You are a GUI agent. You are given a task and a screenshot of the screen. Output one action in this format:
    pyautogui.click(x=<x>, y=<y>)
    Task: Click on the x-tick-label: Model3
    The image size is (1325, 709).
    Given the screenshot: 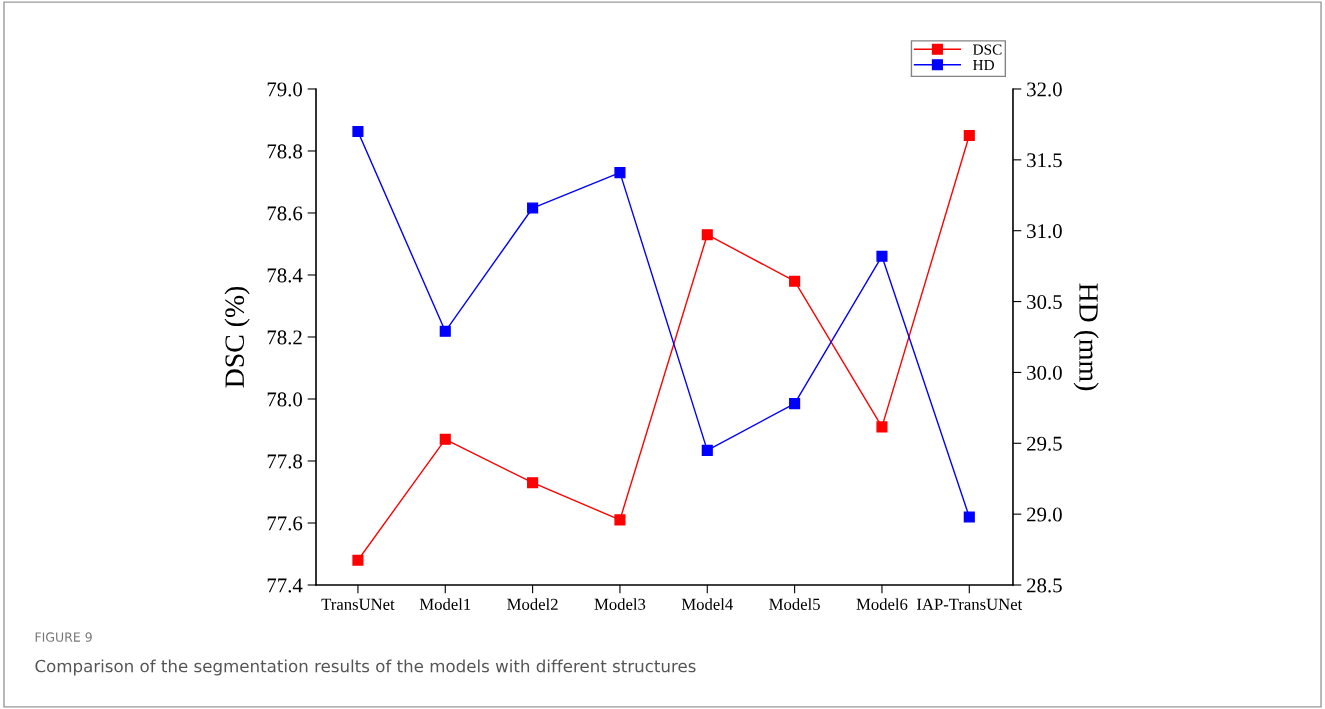 What is the action you would take?
    pyautogui.click(x=620, y=604)
    